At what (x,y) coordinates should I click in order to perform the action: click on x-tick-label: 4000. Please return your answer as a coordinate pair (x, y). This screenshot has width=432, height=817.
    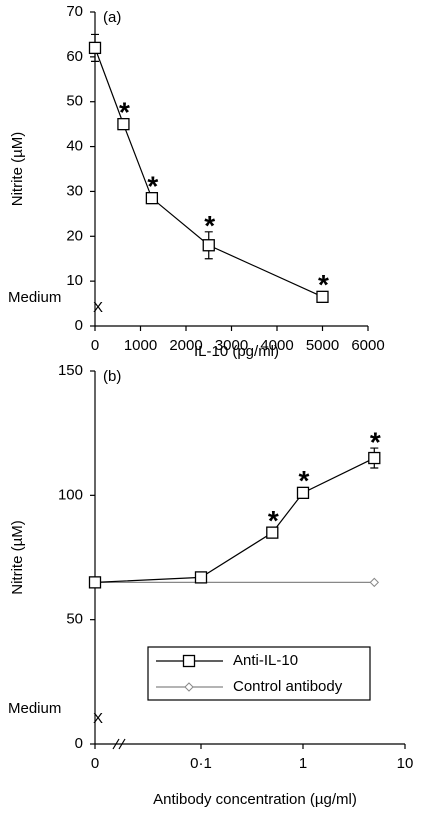
    Looking at the image, I should click on (276, 345).